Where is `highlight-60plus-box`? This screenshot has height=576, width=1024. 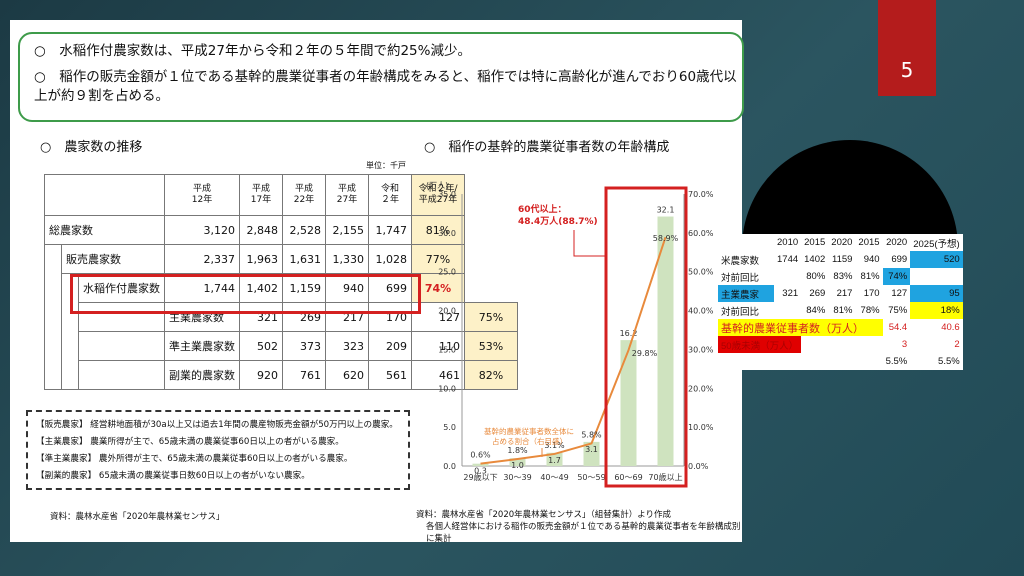 highlight-60plus-box is located at coordinates (646, 337).